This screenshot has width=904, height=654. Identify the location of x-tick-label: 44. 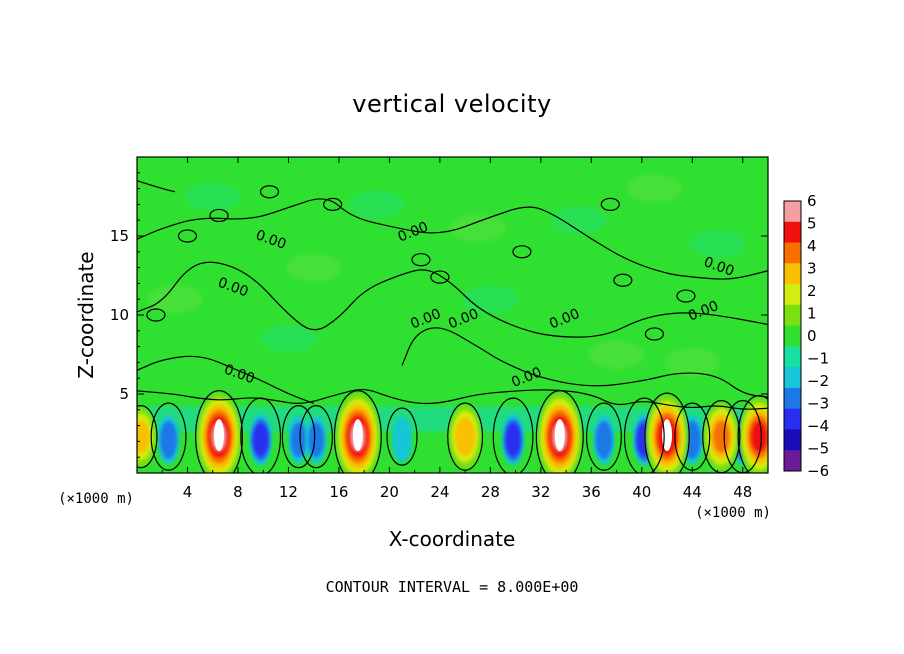
(692, 492).